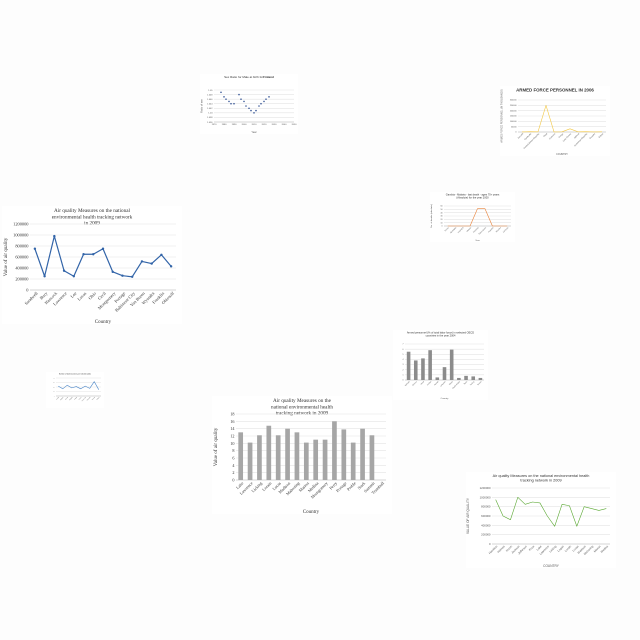 The width and height of the screenshot is (640, 640). Describe the element at coordinates (552, 548) in the screenshot. I see `x-tick-label: Licking` at that location.